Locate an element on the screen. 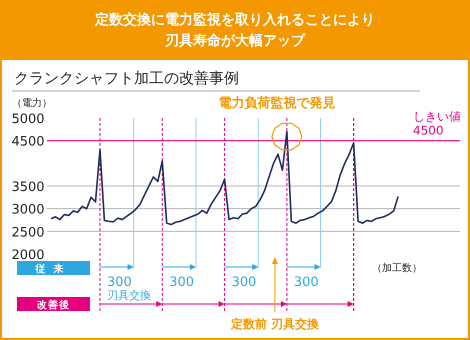 This screenshot has width=470, height=340. text: 定数前 刃具交換 is located at coordinates (275, 324).